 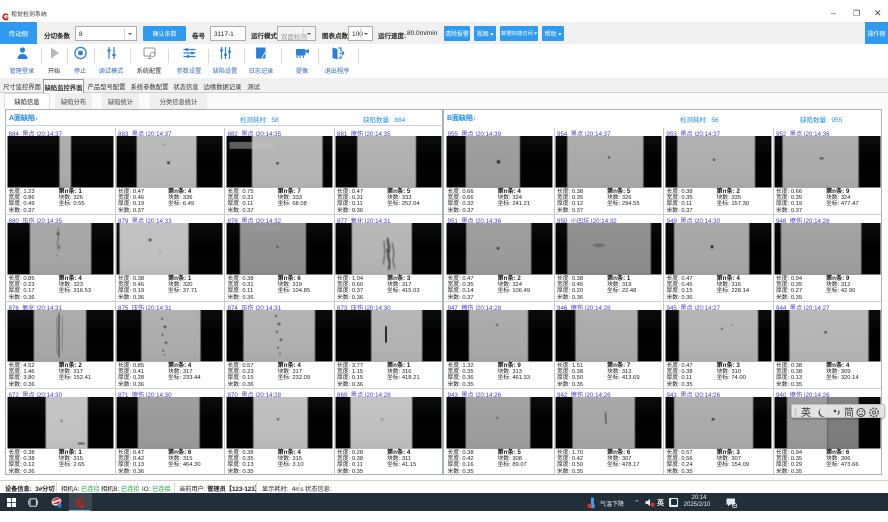 I want to click on svg-text: 简, so click(x=849, y=412).